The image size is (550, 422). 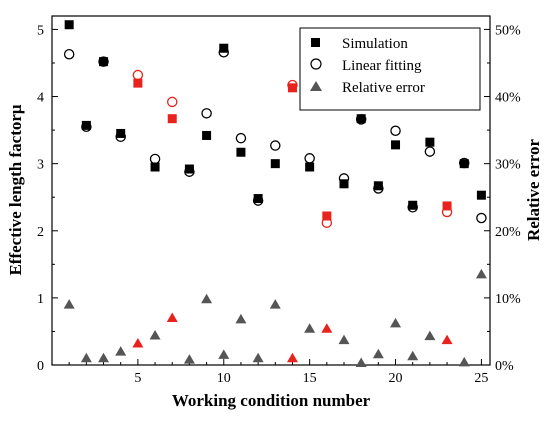 I want to click on y2-tick-label: 0%, so click(x=504, y=366).